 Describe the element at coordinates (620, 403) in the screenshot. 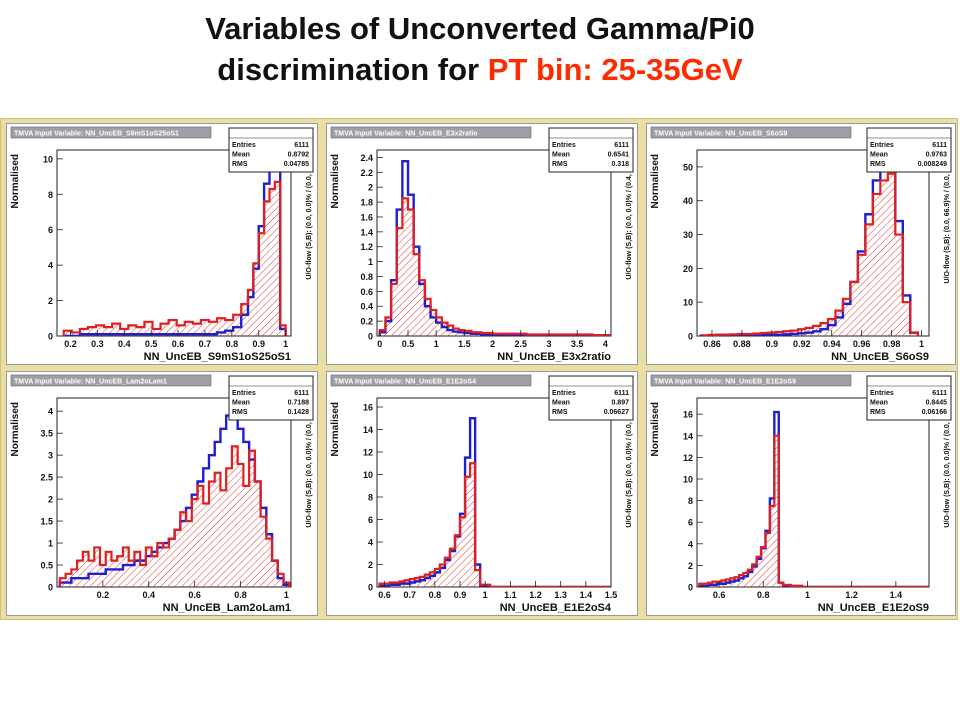

I see `stats-value: 0.897` at that location.